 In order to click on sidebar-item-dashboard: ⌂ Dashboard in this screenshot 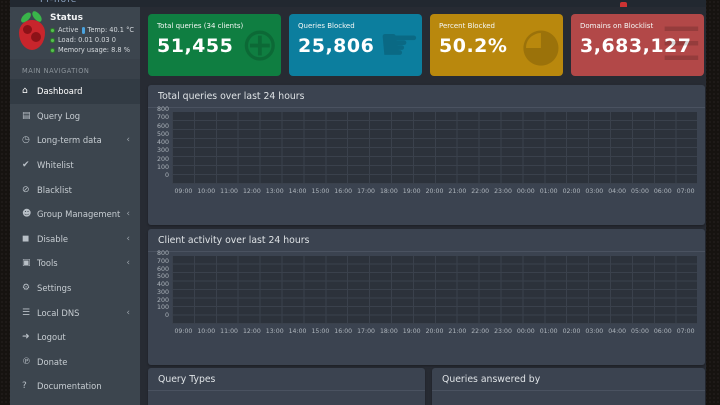, I will do `click(75, 91)`.